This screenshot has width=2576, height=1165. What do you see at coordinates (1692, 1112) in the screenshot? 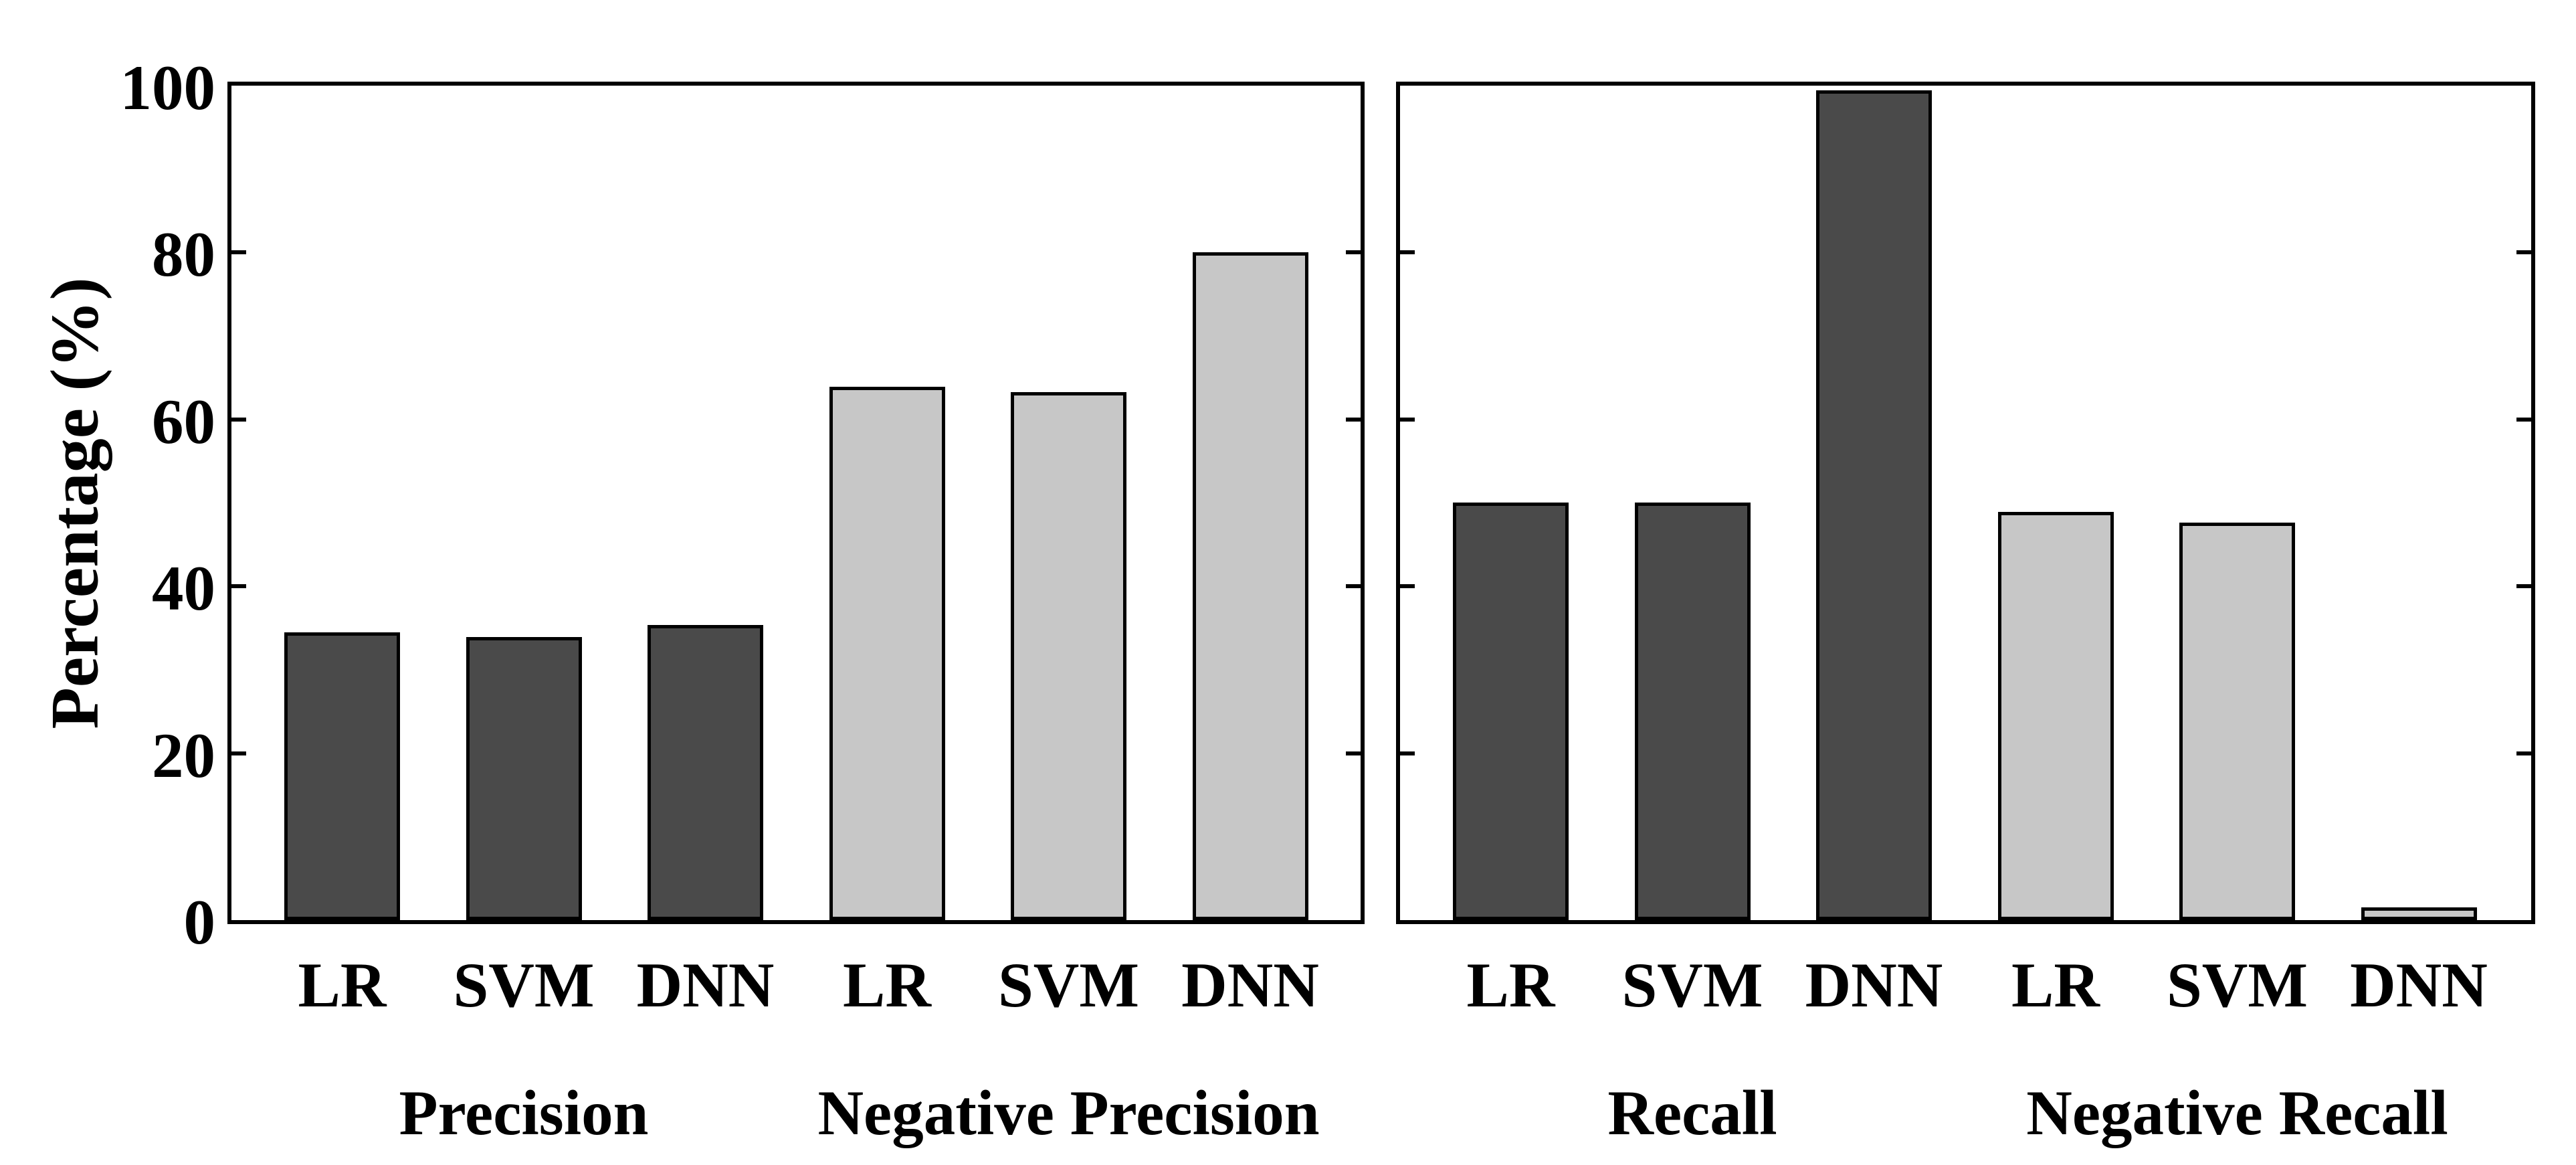
I see `group-label: Recall` at bounding box center [1692, 1112].